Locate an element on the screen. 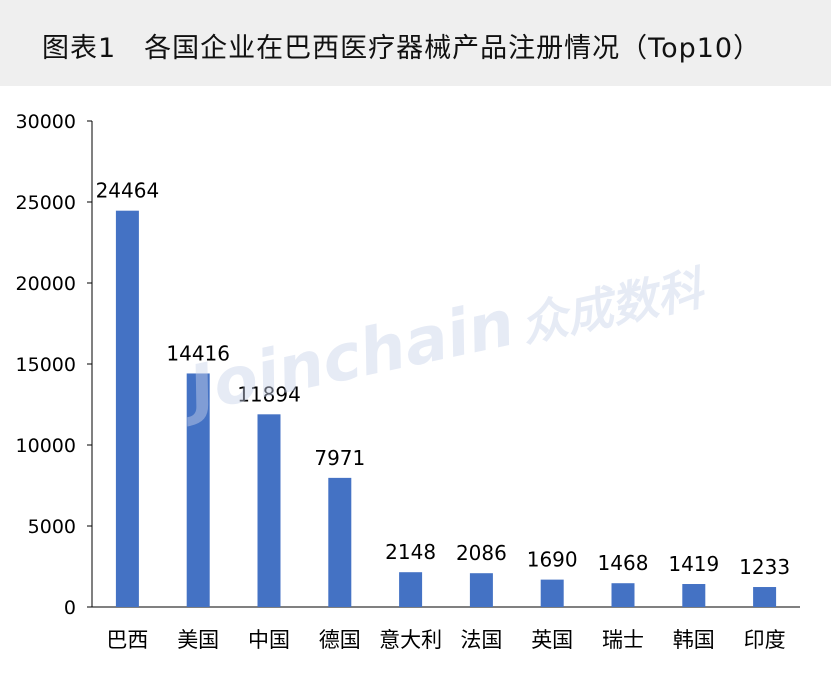 This screenshot has height=674, width=831. y-tick-label: 0 is located at coordinates (70, 608).